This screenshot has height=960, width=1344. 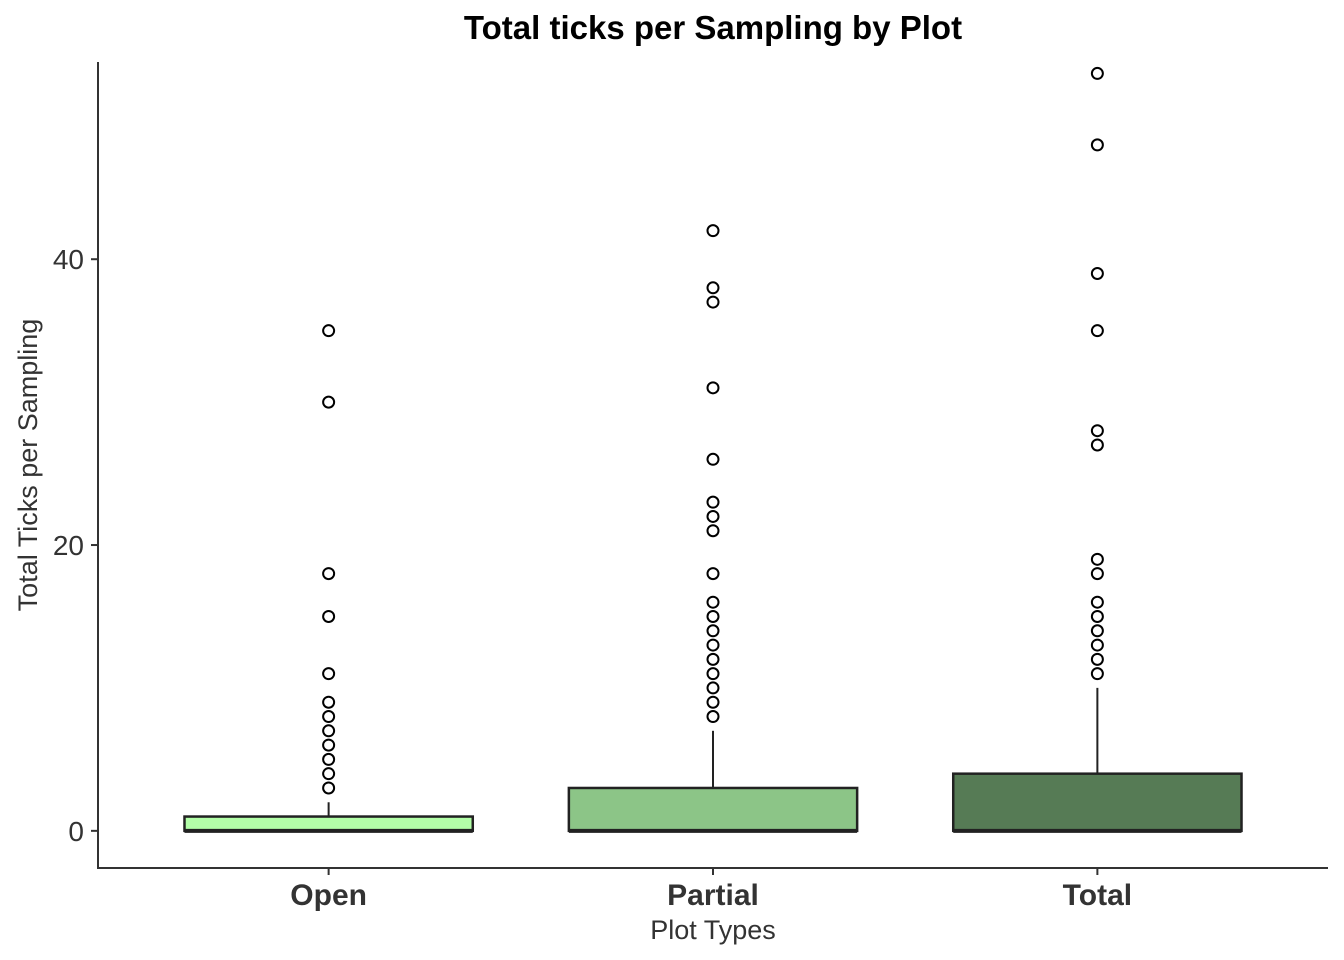 What do you see at coordinates (68, 545) in the screenshot?
I see `y-tick-label: 20` at bounding box center [68, 545].